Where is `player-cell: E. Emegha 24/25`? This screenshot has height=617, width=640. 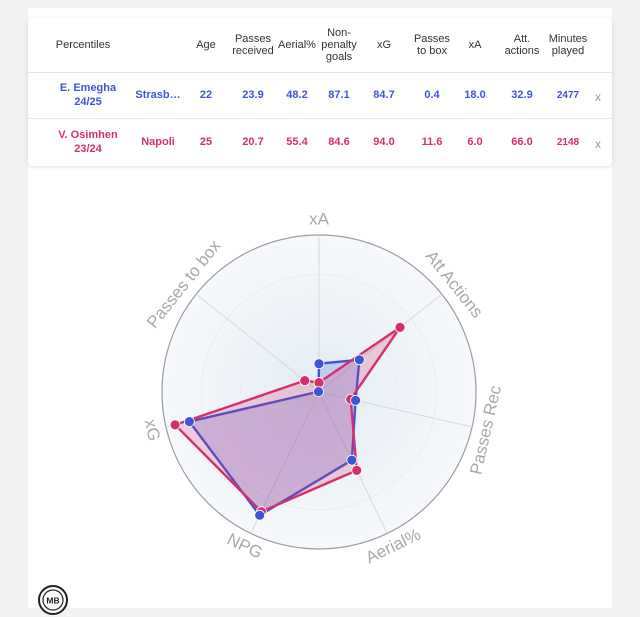
player-cell: E. Emegha 24/25 is located at coordinates (88, 95).